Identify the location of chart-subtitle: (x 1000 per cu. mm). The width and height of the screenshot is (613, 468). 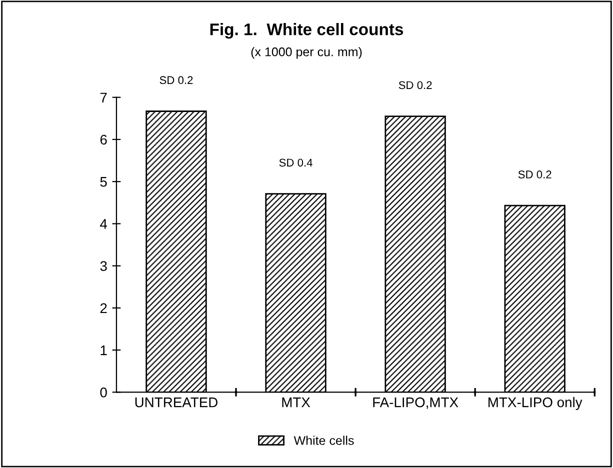
(306, 53).